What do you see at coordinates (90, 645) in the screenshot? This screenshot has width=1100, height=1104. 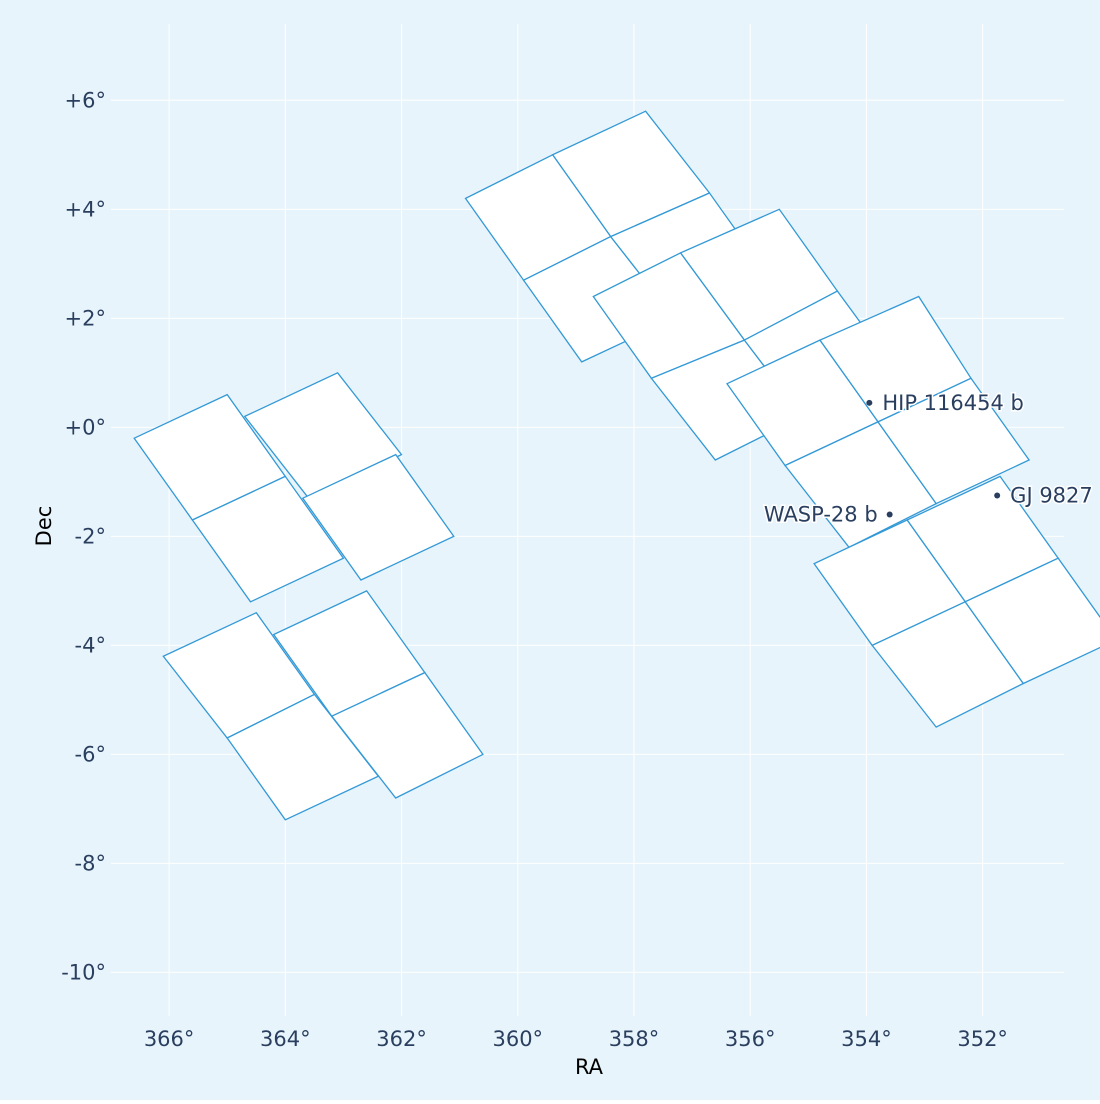 I see `y-tick-label: -4°` at bounding box center [90, 645].